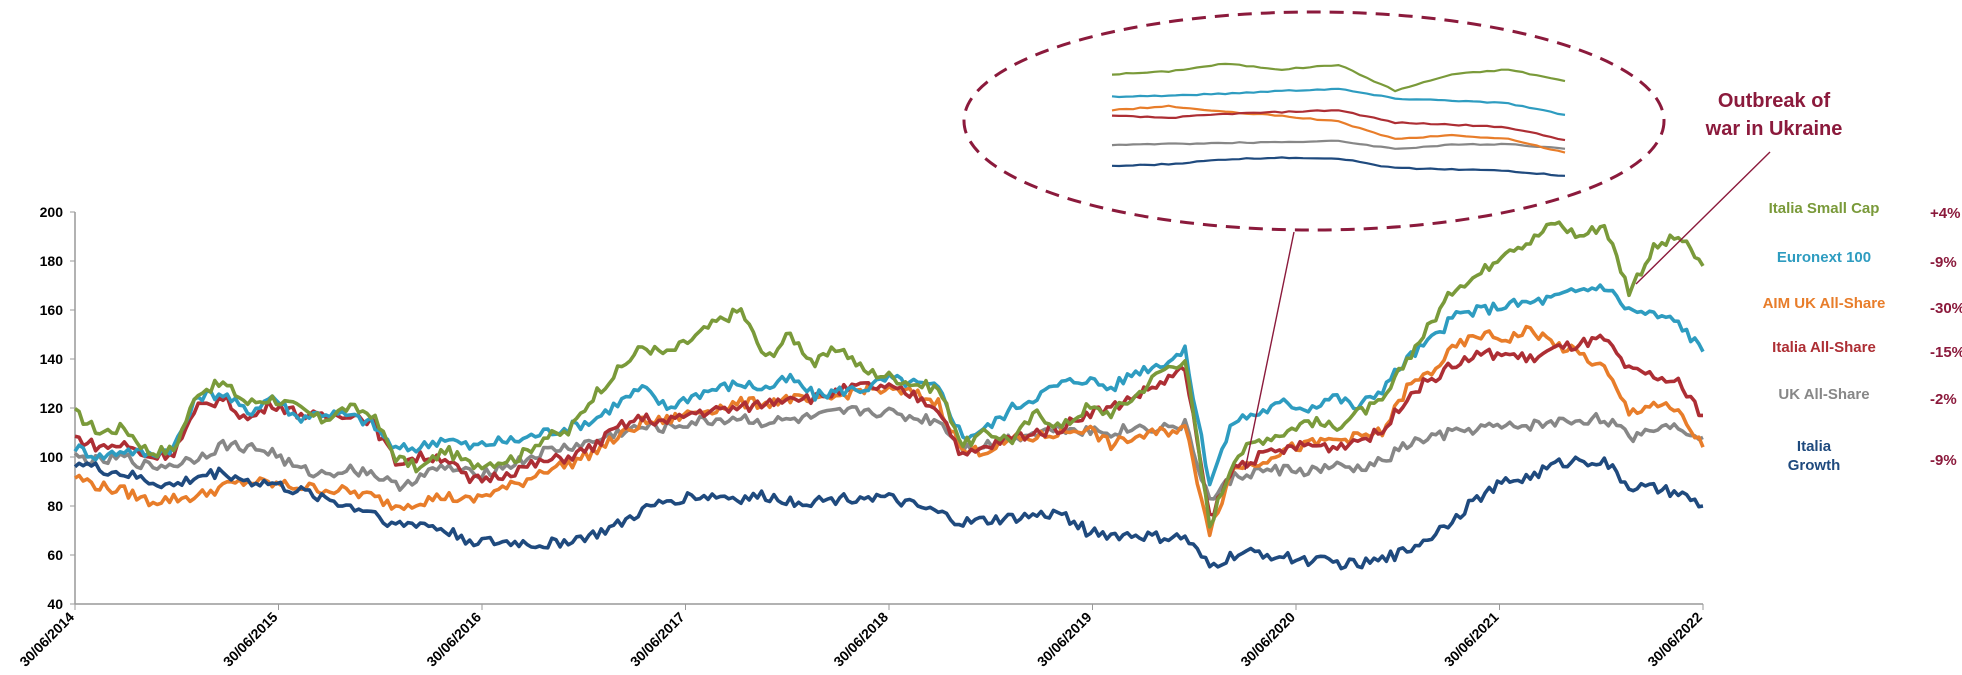 The width and height of the screenshot is (1962, 675). Describe the element at coordinates (1267, 639) in the screenshot. I see `x-tick-label: 30/06/2020` at that location.